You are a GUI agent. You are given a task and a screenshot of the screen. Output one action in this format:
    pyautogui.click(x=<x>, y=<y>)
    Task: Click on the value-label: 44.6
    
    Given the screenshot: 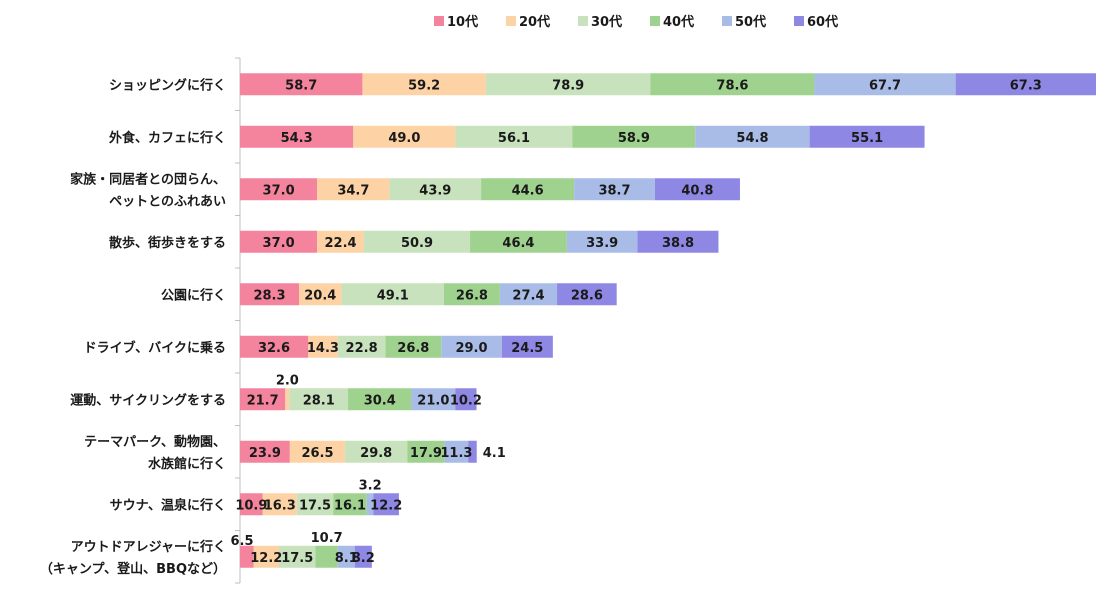 What is the action you would take?
    pyautogui.click(x=528, y=190)
    